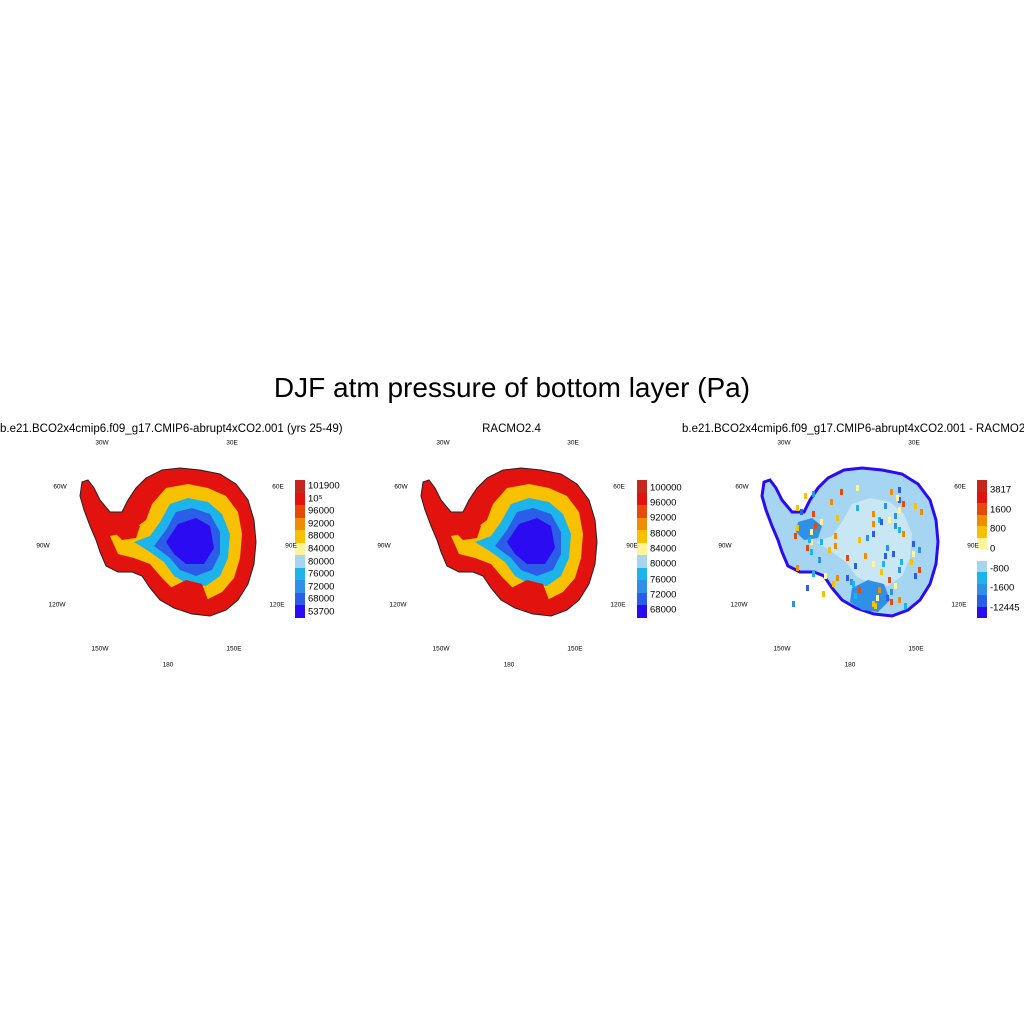 The width and height of the screenshot is (1024, 1024). I want to click on colorbar-tick-label: 88000, so click(321, 536).